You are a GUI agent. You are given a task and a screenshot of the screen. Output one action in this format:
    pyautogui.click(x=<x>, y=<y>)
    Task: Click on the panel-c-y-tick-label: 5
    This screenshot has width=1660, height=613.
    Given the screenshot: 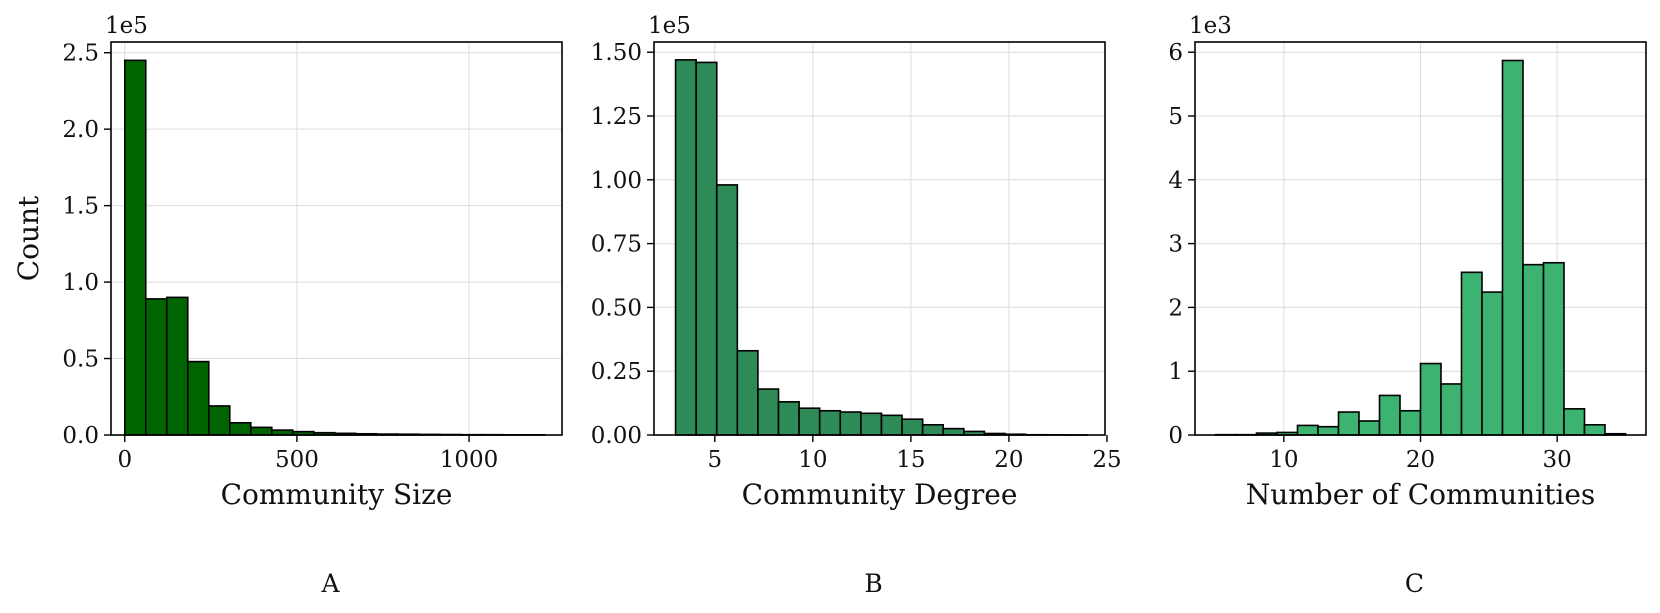 What is the action you would take?
    pyautogui.click(x=1175, y=117)
    